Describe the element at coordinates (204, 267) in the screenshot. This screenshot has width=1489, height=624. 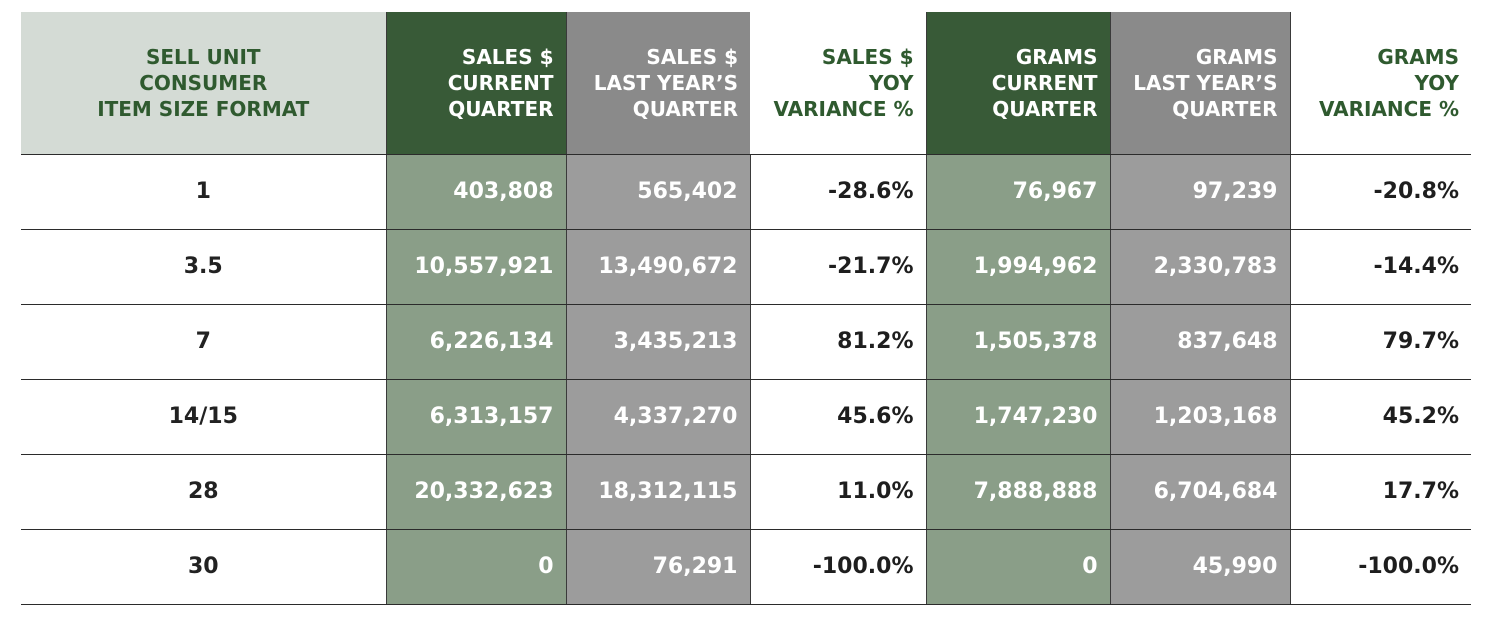
I see `cell-item-size-format: 3.5` at that location.